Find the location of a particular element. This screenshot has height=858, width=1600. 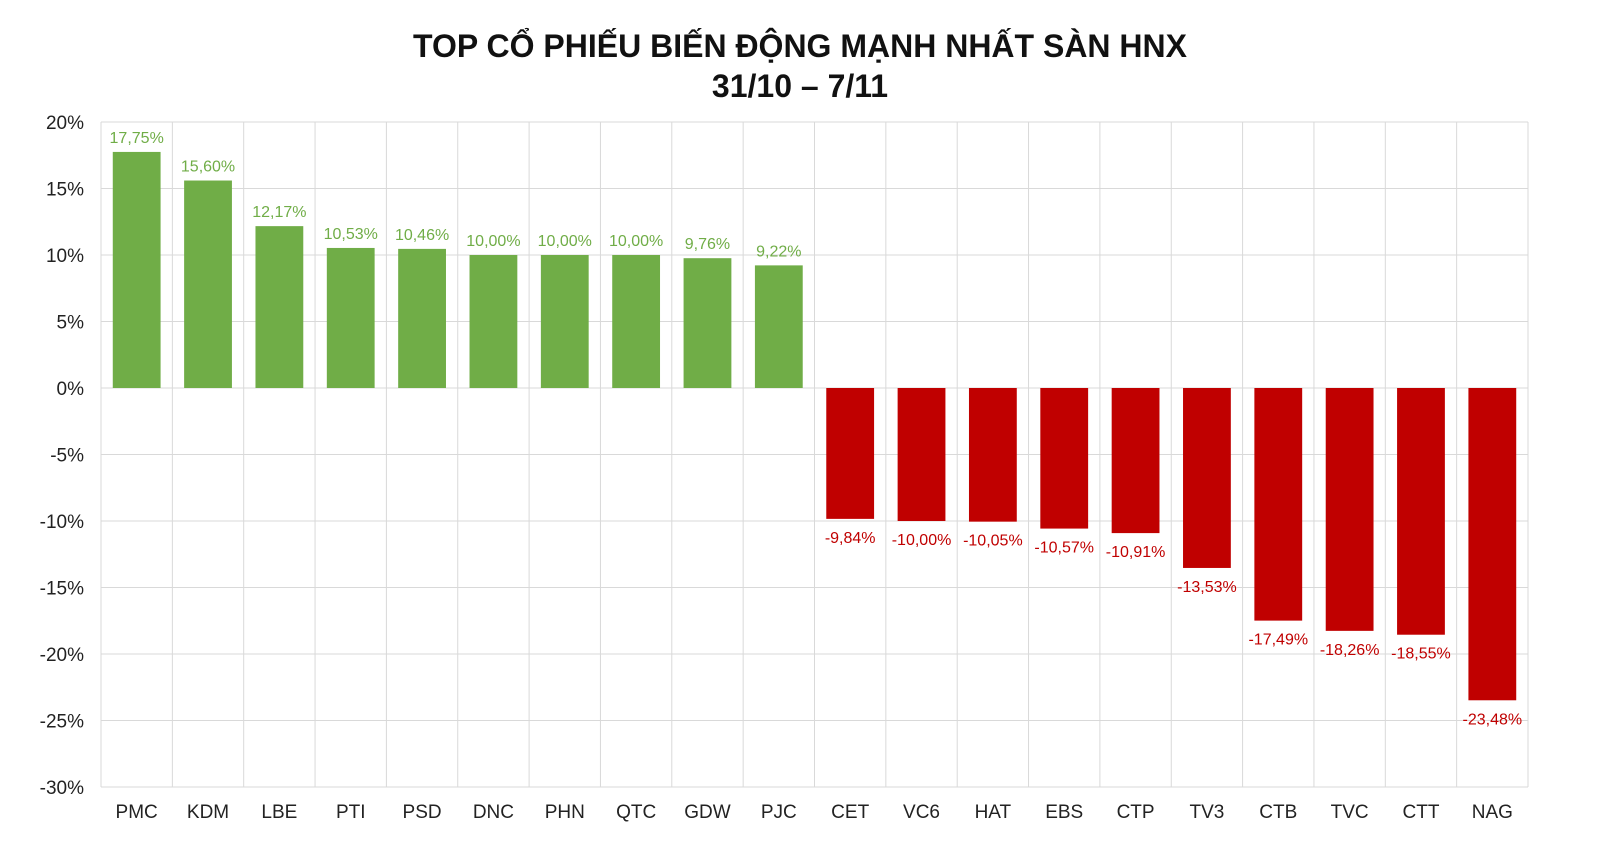

x-tick-label: TV3 is located at coordinates (1206, 812).